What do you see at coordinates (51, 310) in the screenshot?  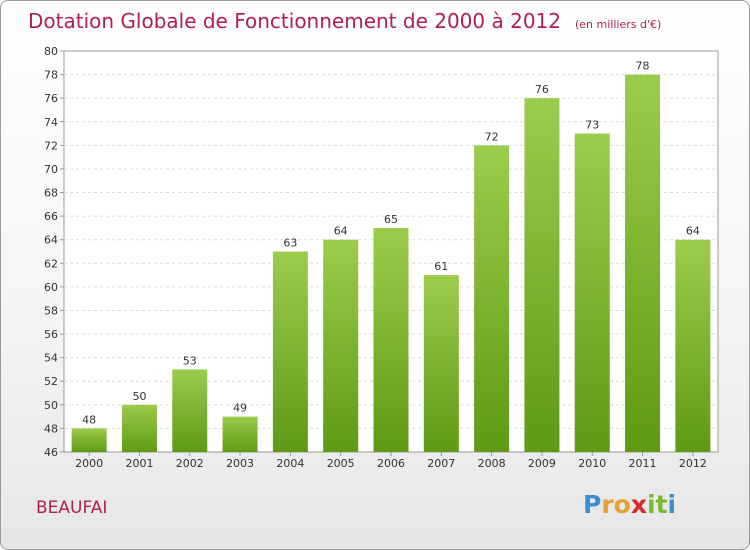 I see `y-tick-label: 58` at bounding box center [51, 310].